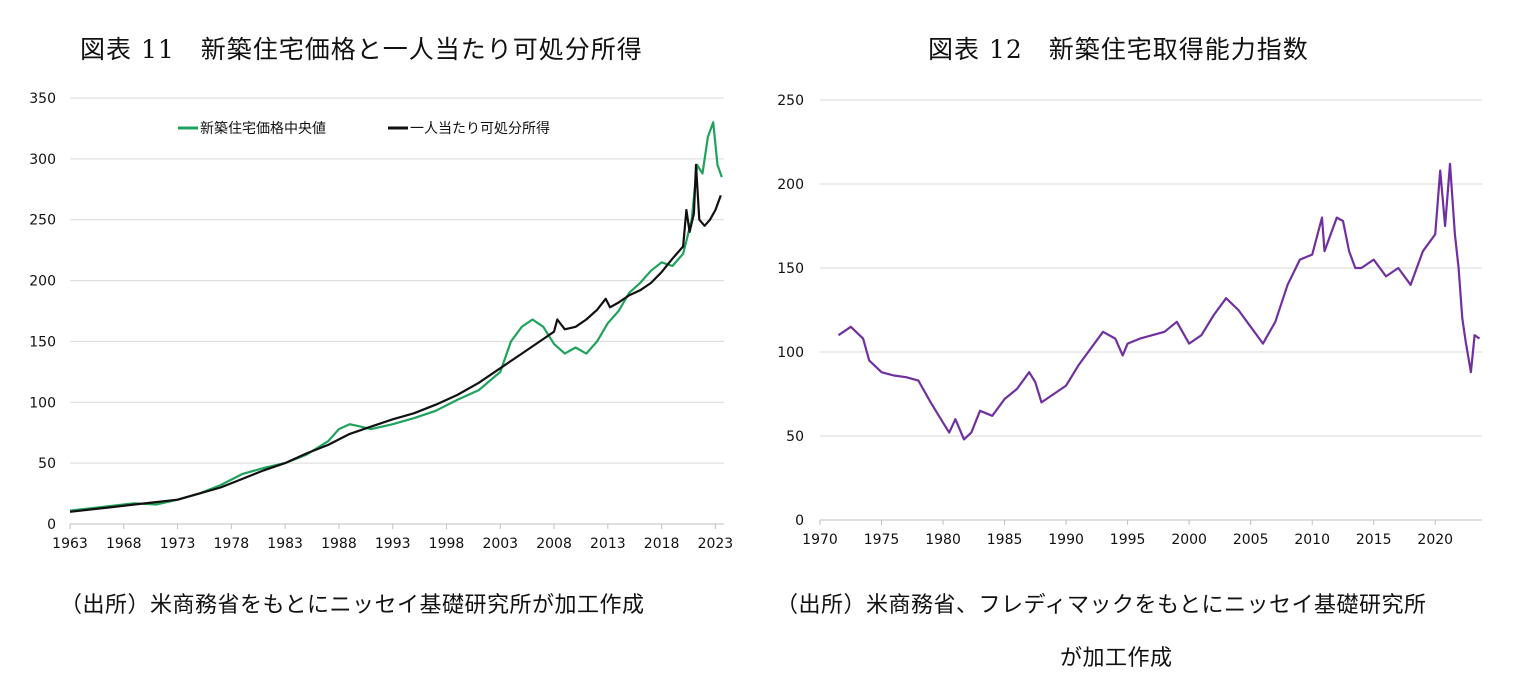  Describe the element at coordinates (1116, 658) in the screenshot. I see `source-note-line2: が加工作成` at that location.